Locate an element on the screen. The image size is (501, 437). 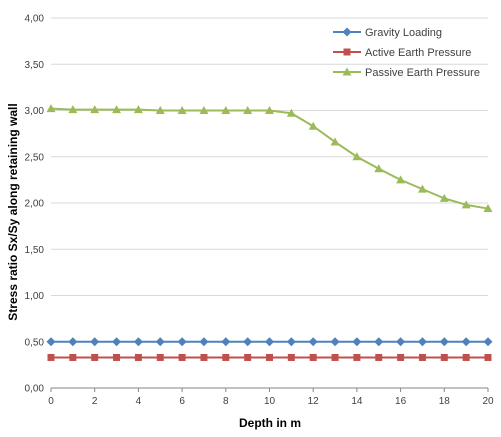
y-tick-label: 2,00 is located at coordinates (35, 204).